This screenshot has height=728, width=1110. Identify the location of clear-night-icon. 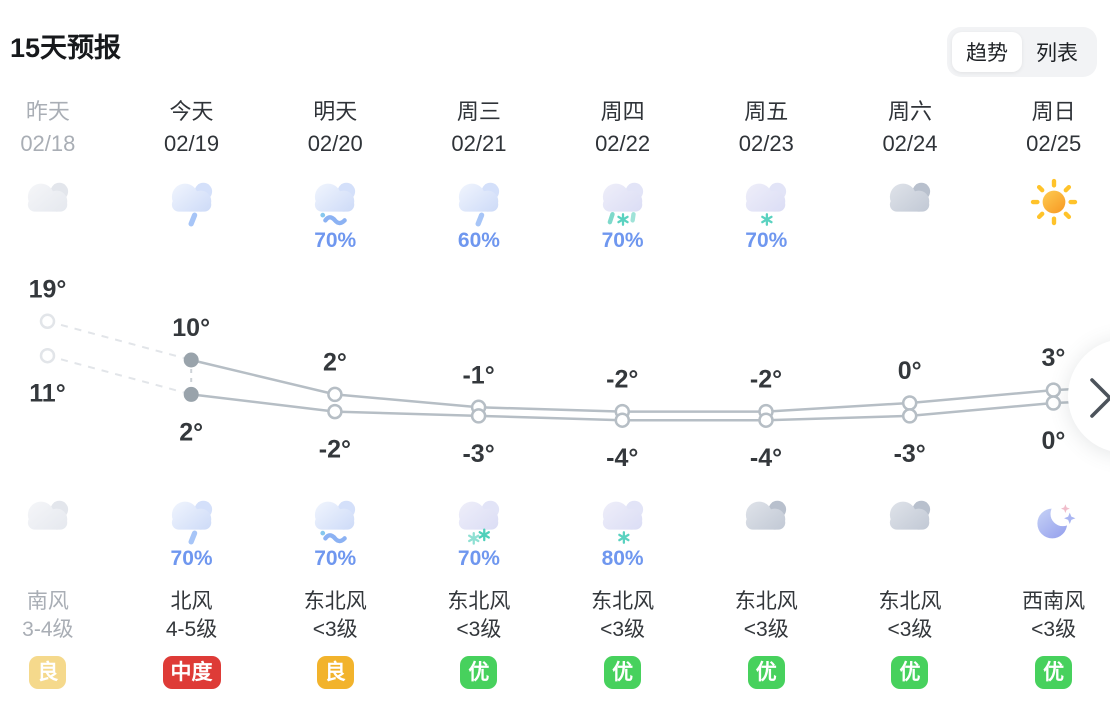
(1046, 520).